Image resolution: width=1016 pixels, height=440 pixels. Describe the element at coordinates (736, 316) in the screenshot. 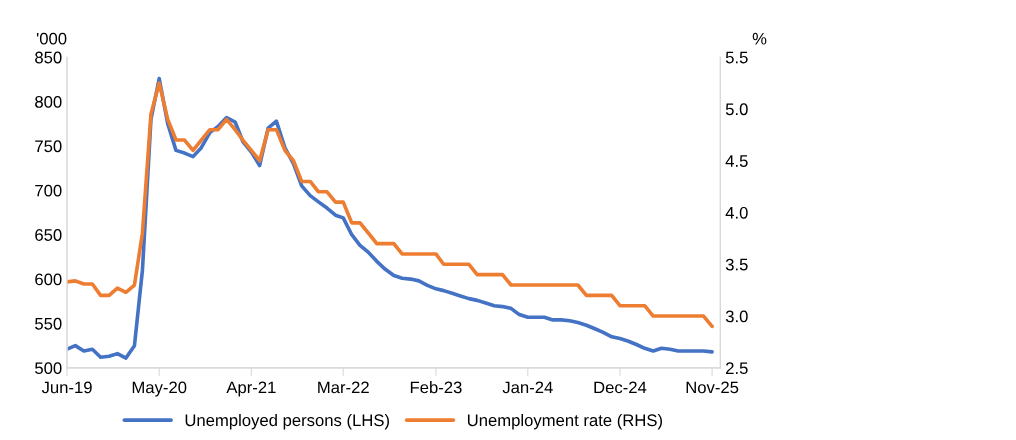

I see `y2-tick-label: 3.0` at that location.